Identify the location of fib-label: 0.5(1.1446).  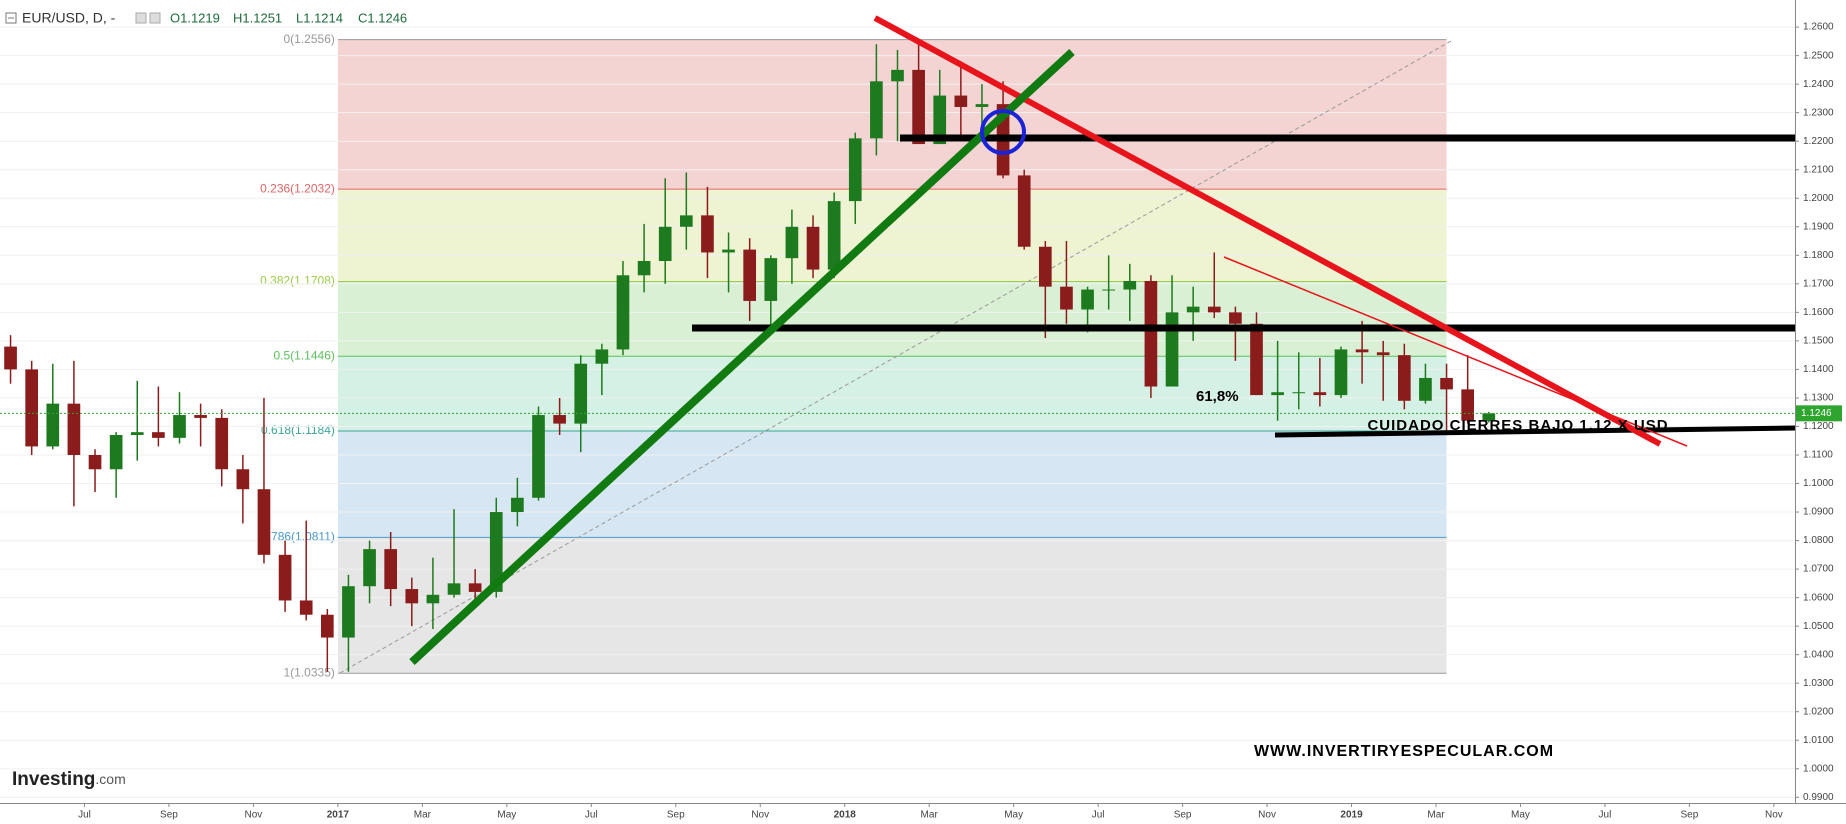
(303, 355).